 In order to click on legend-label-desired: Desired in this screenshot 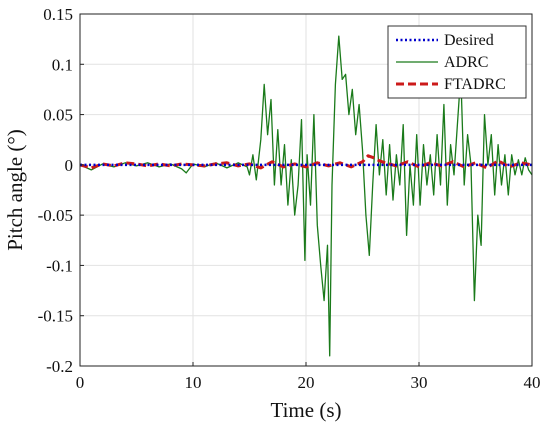, I will do `click(469, 40)`.